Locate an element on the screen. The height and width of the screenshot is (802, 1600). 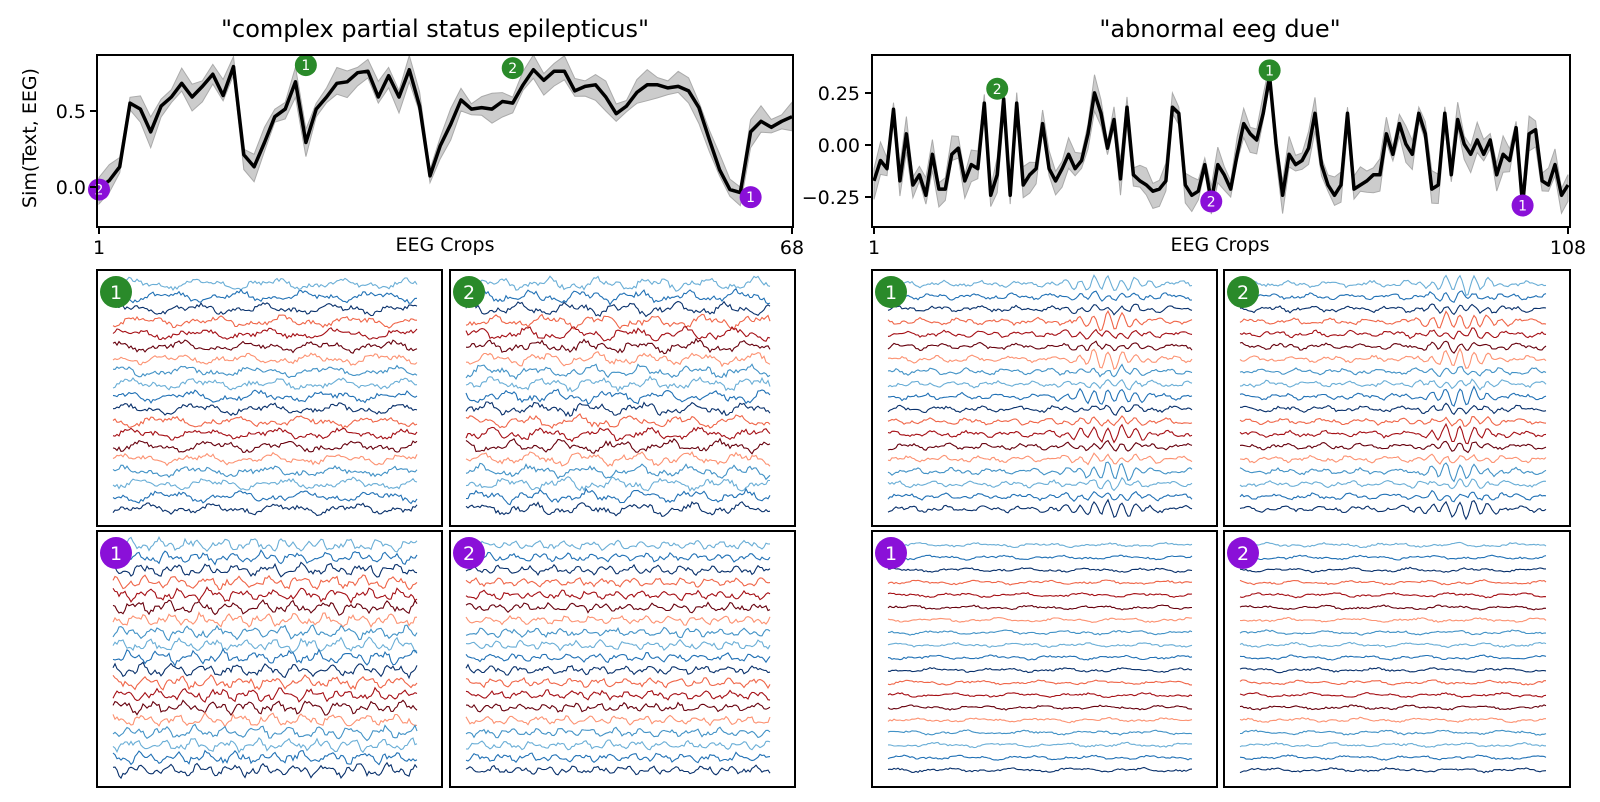
left-plot-area: 1 2 1 2 is located at coordinates (440, 131).